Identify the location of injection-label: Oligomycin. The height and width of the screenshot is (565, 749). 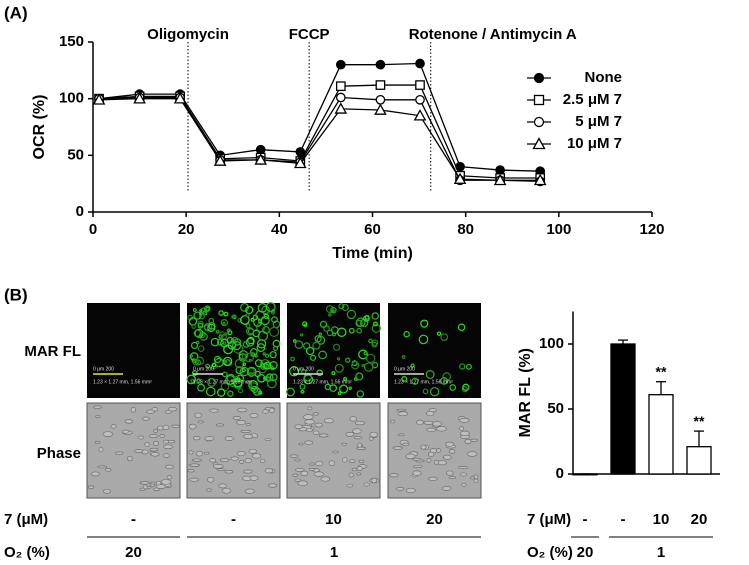
(188, 34).